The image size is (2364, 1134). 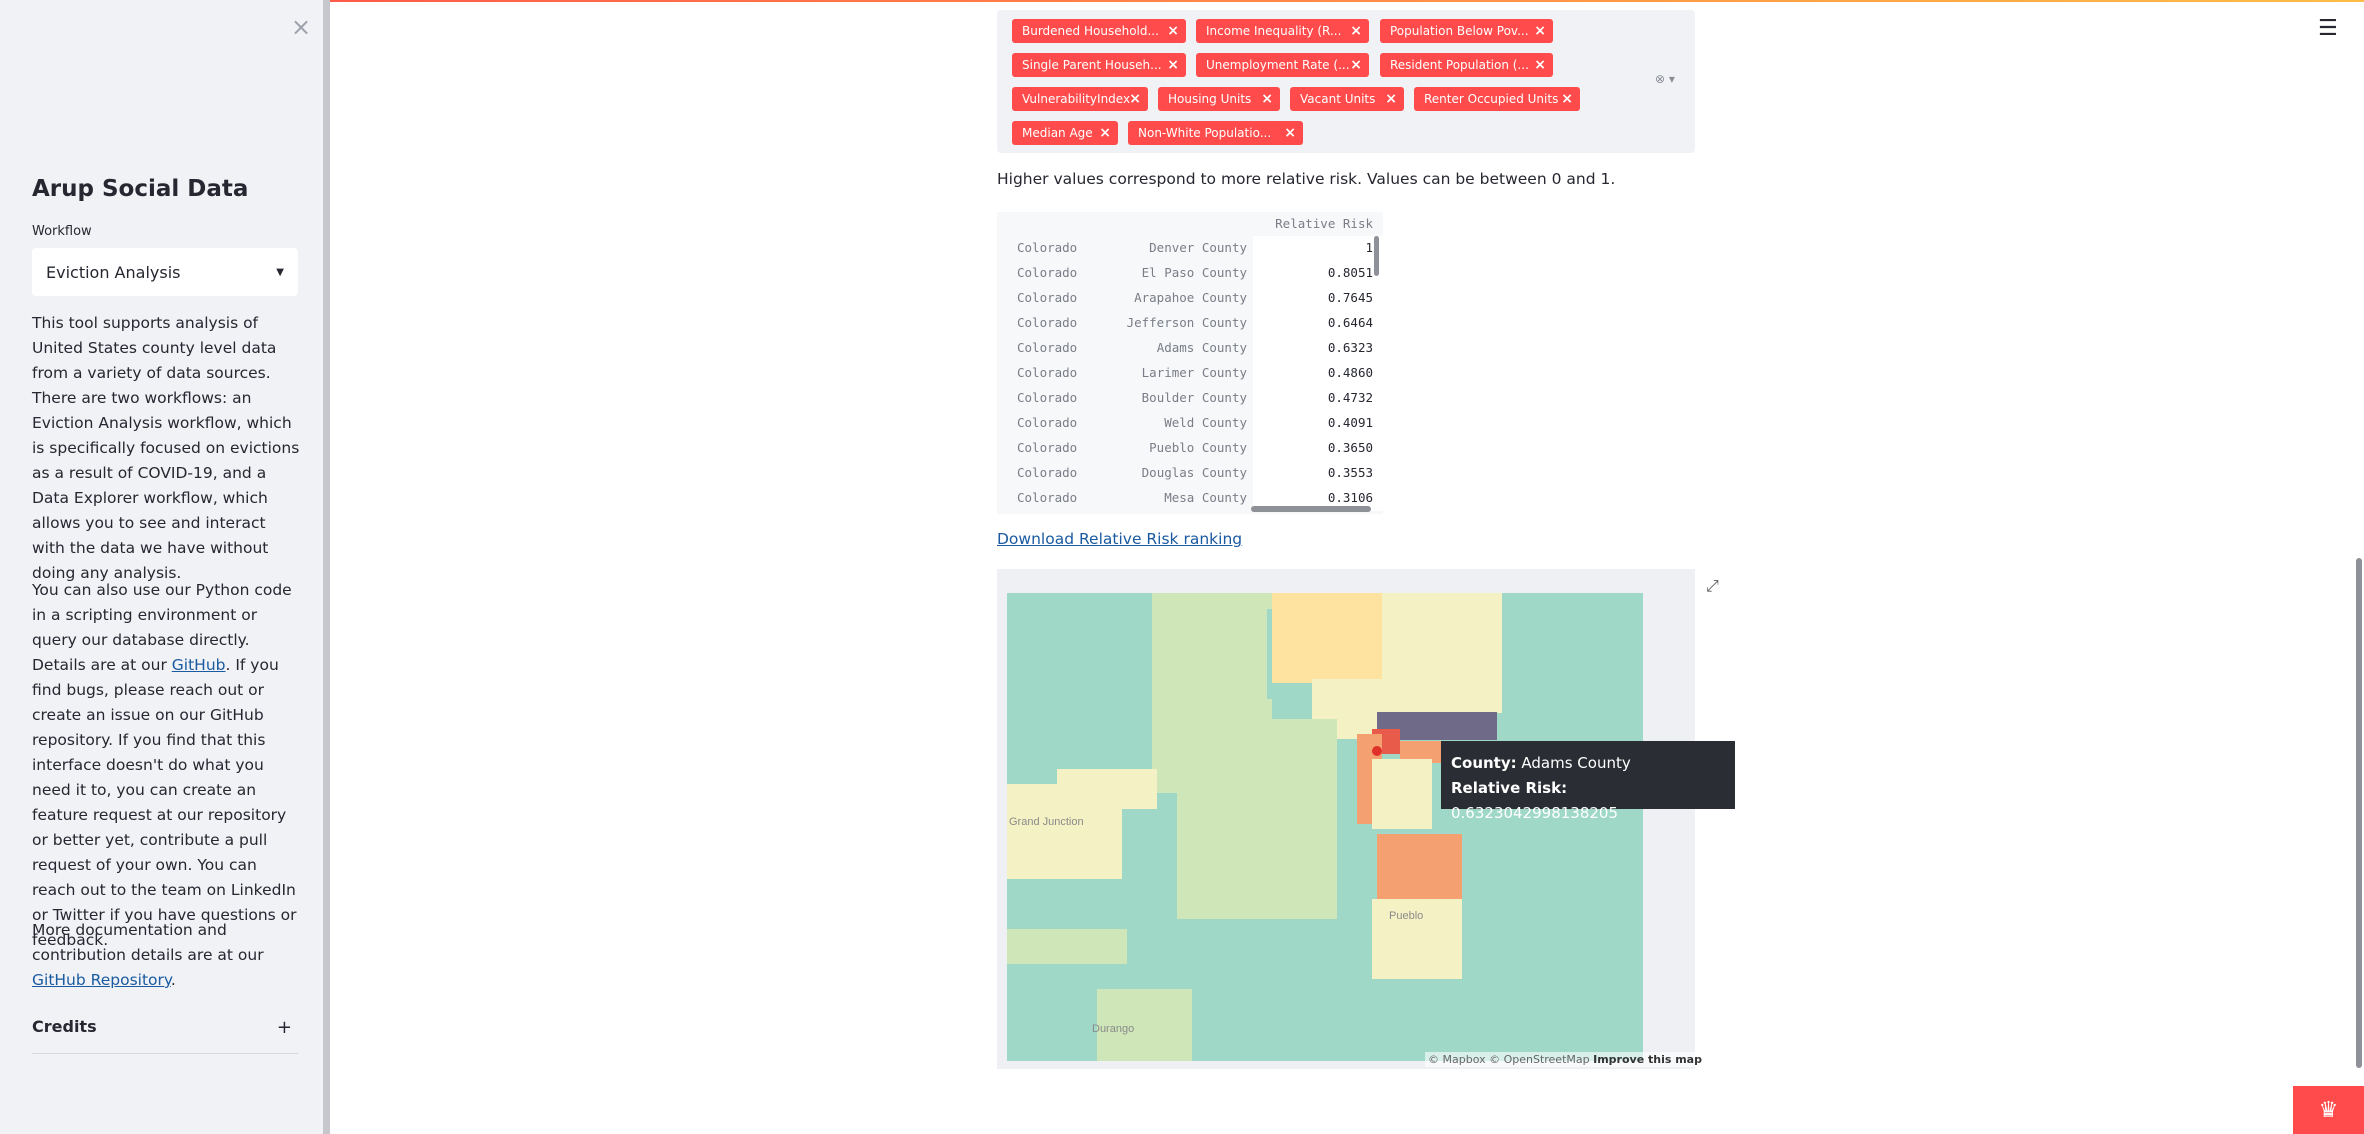 What do you see at coordinates (1329, 638) in the screenshot?
I see `county-region-larimer` at bounding box center [1329, 638].